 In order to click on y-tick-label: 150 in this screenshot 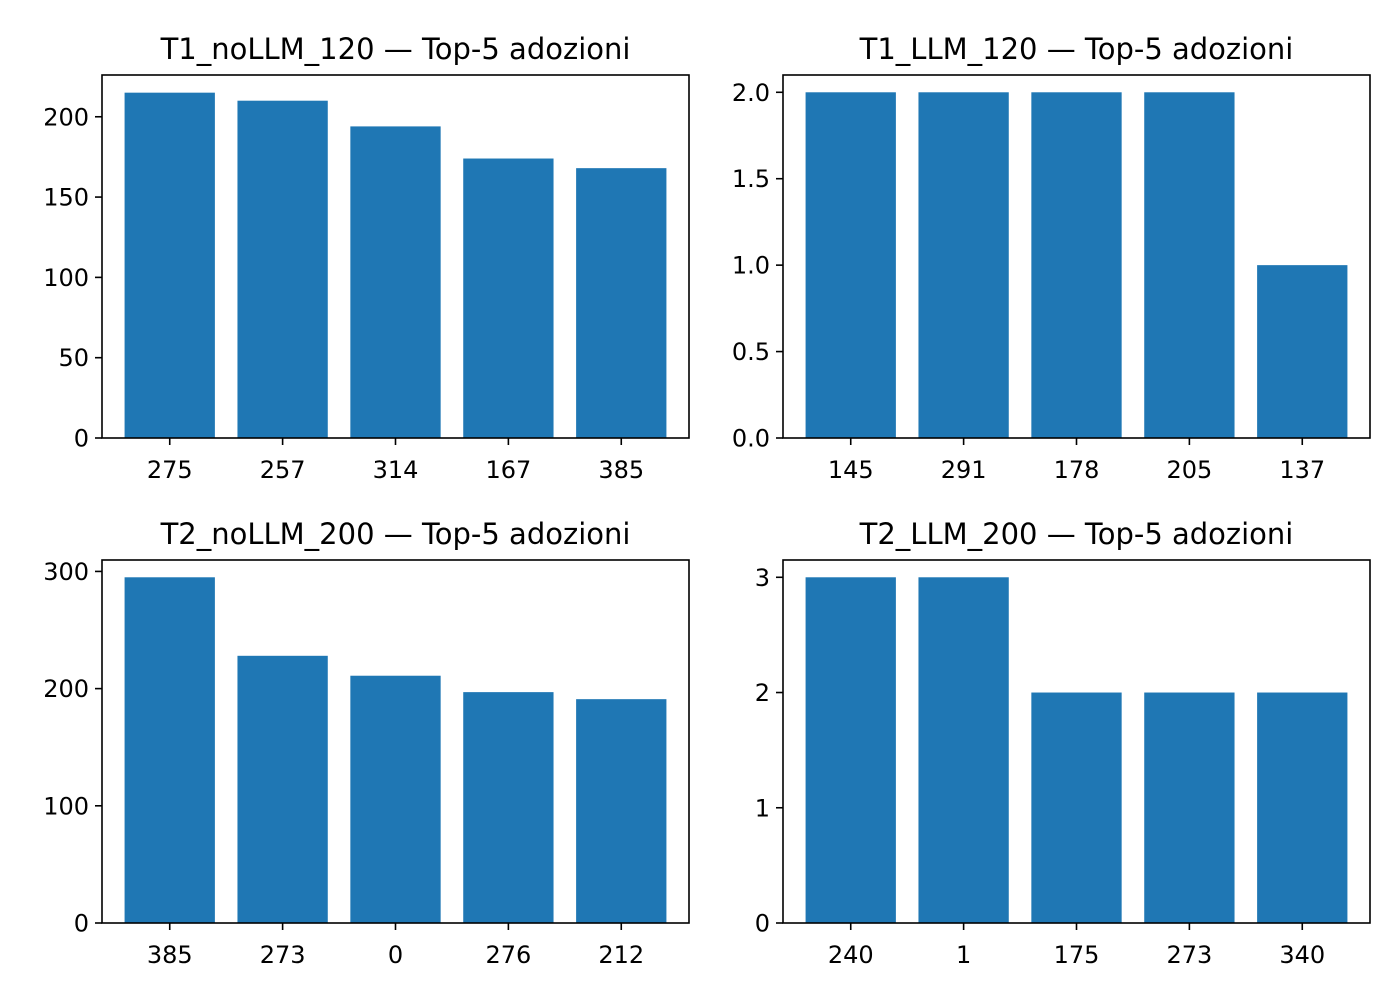, I will do `click(66, 198)`.